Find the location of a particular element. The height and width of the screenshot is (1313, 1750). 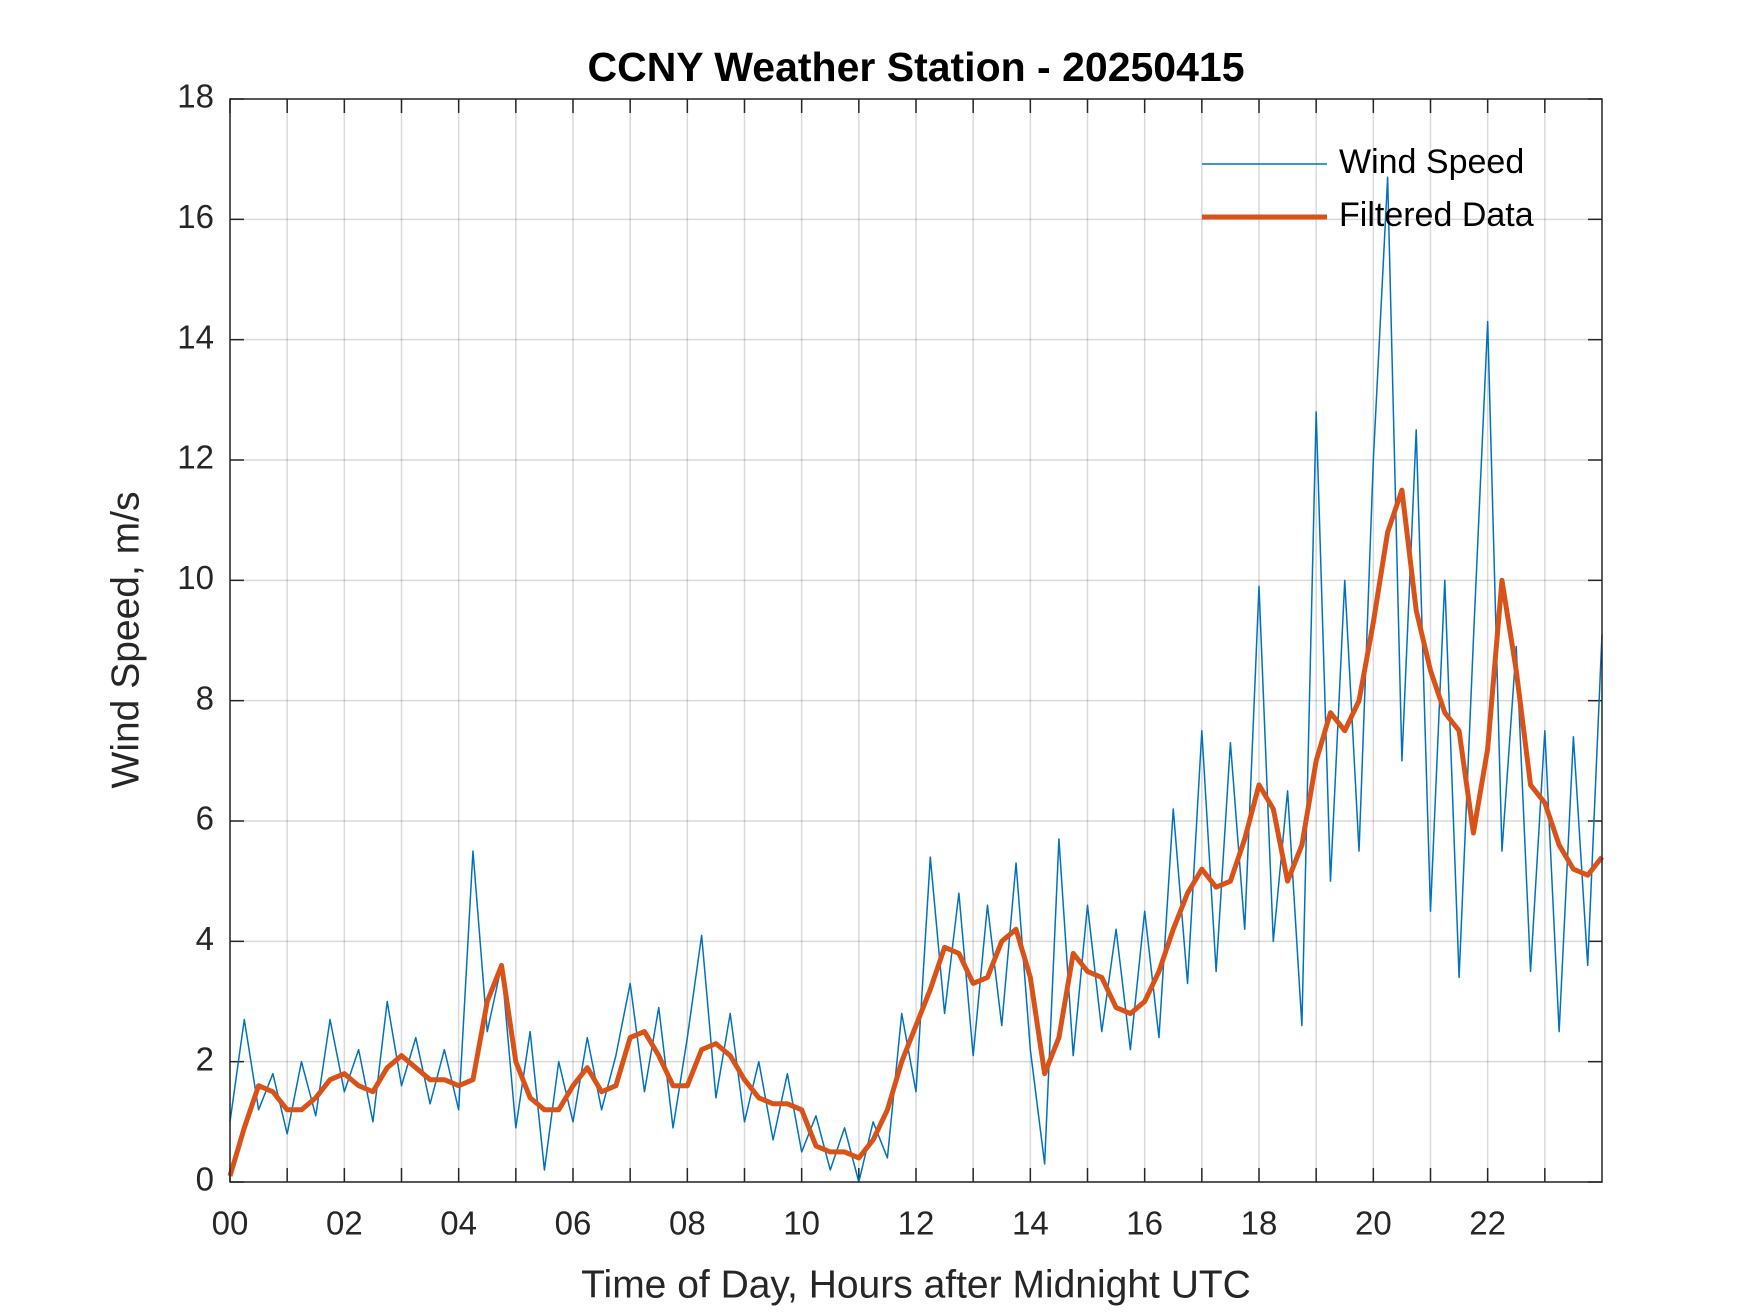

y-tick-label: 4 is located at coordinates (205, 938).